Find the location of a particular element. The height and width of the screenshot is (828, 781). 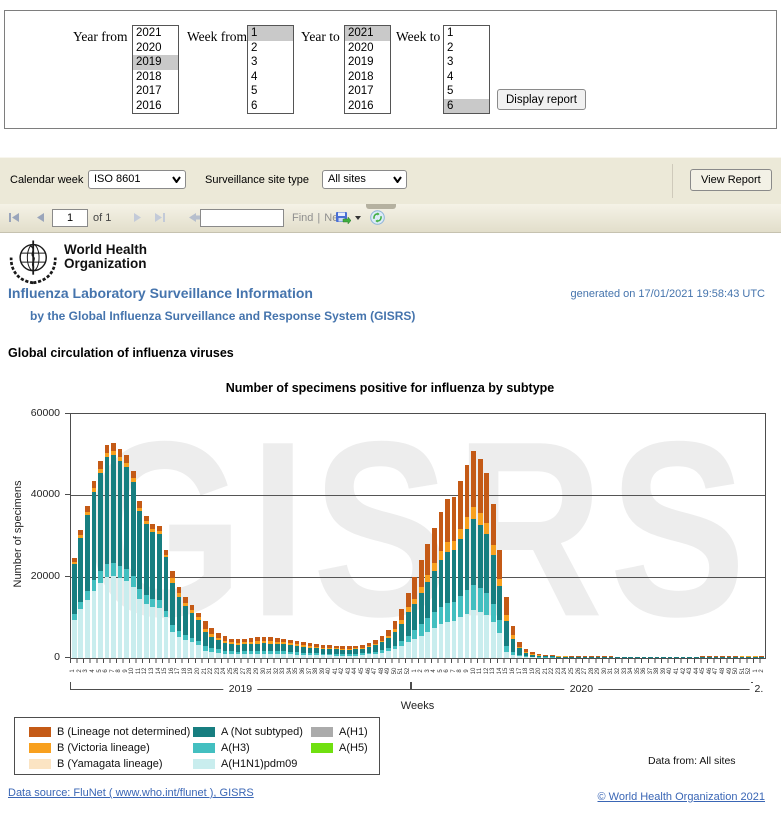

year-from-option: 2020 is located at coordinates (155, 47).